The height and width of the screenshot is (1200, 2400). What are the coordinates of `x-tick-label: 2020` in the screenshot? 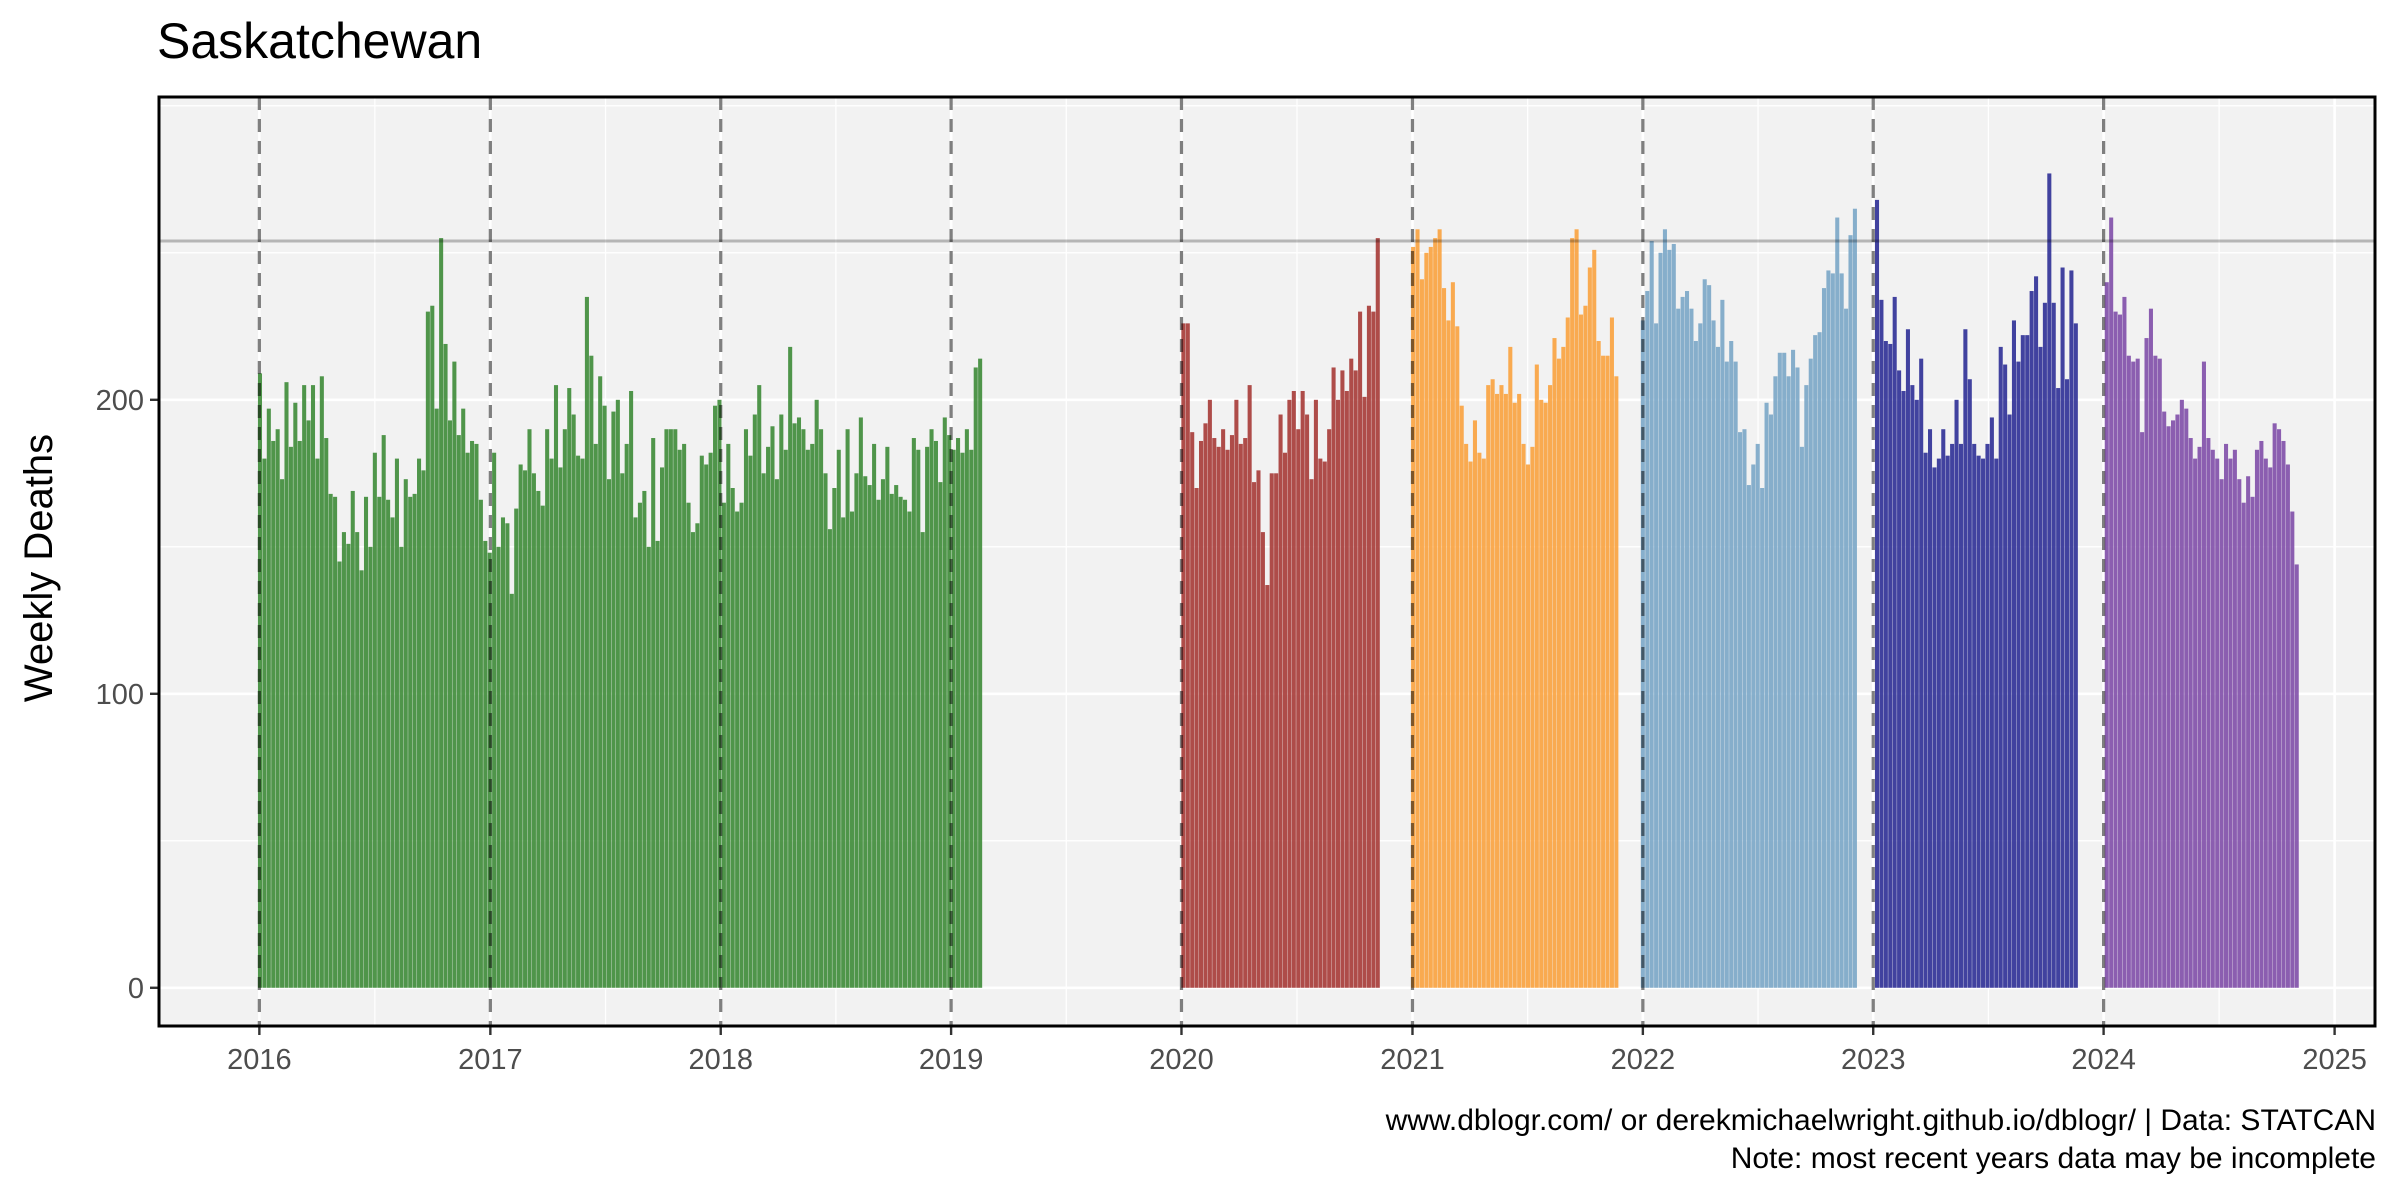 It's located at (1181, 1060).